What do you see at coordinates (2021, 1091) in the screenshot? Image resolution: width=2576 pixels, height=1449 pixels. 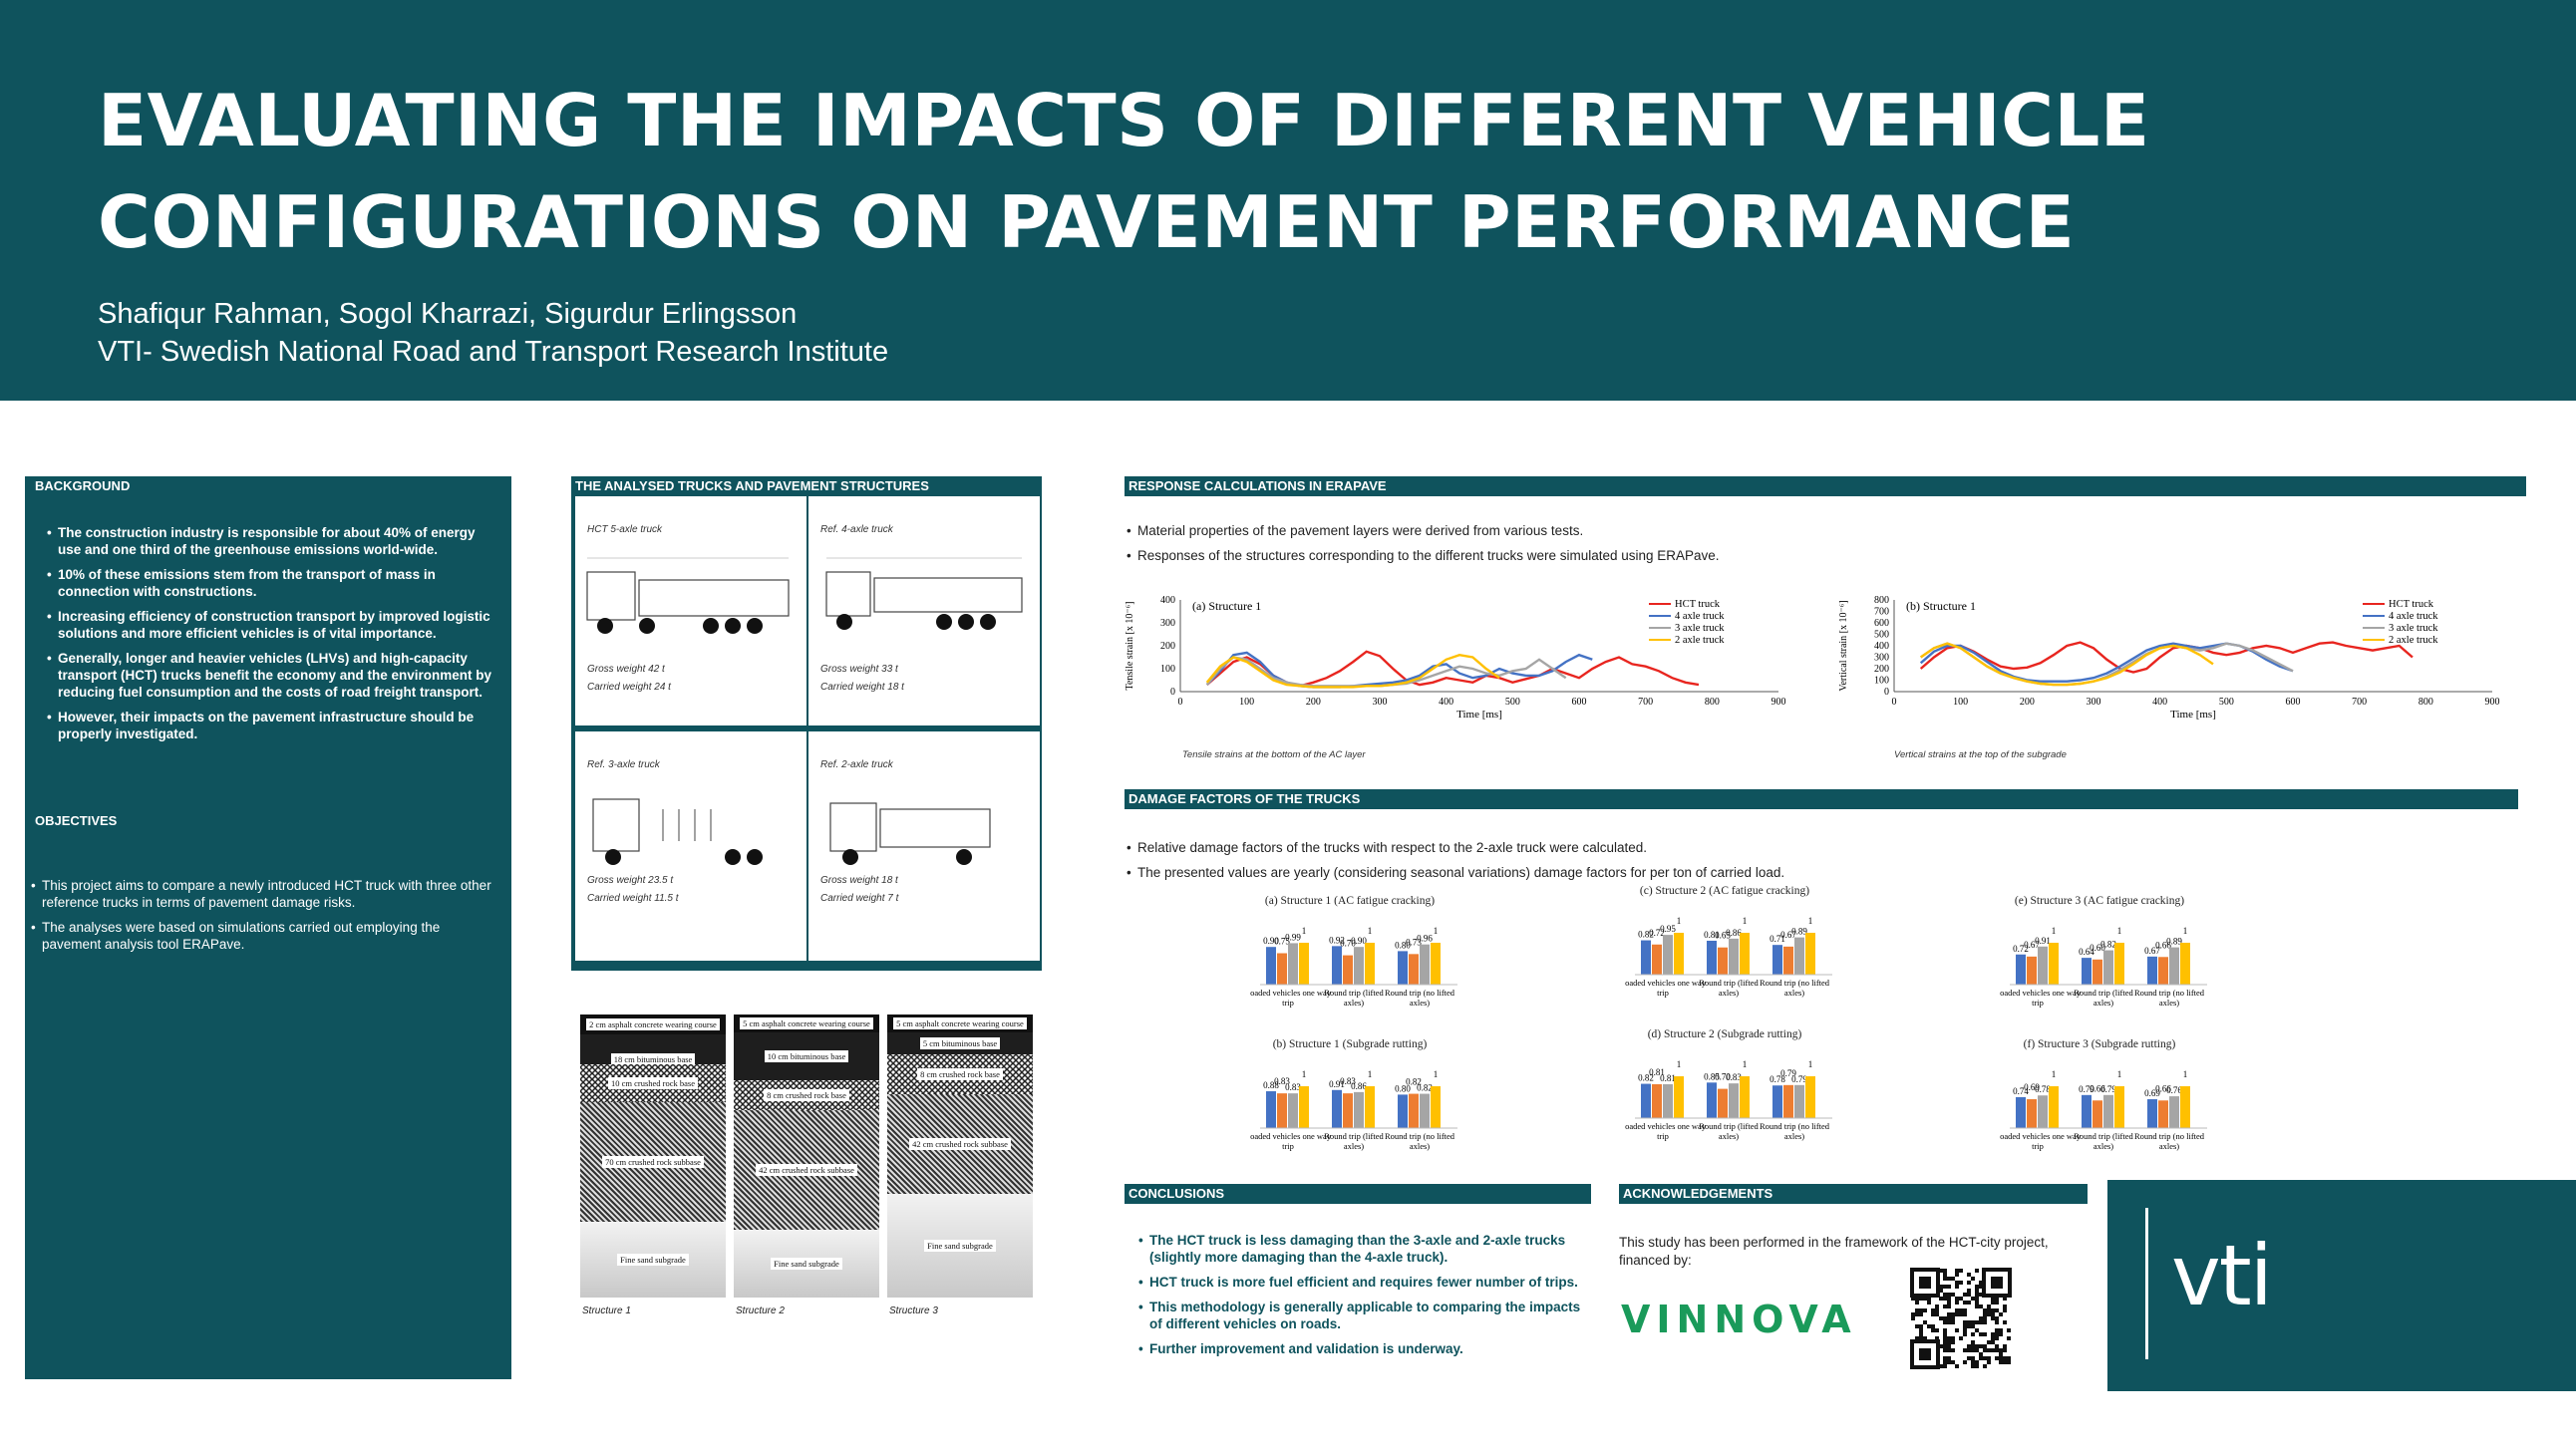 I see `bar-value-label: 0.74` at bounding box center [2021, 1091].